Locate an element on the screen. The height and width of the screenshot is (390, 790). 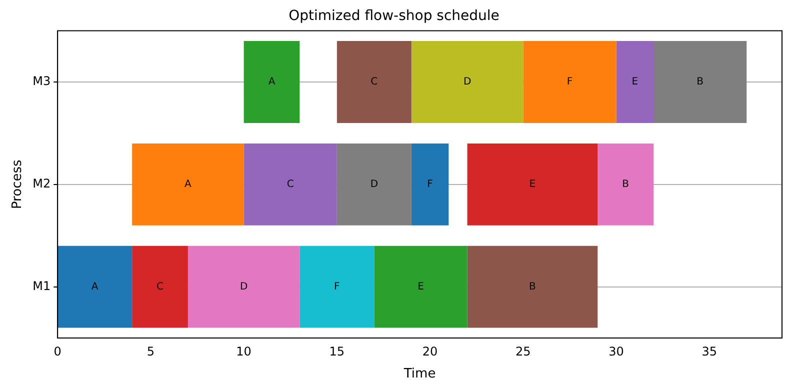
y-tick-label: M3 is located at coordinates (41, 81).